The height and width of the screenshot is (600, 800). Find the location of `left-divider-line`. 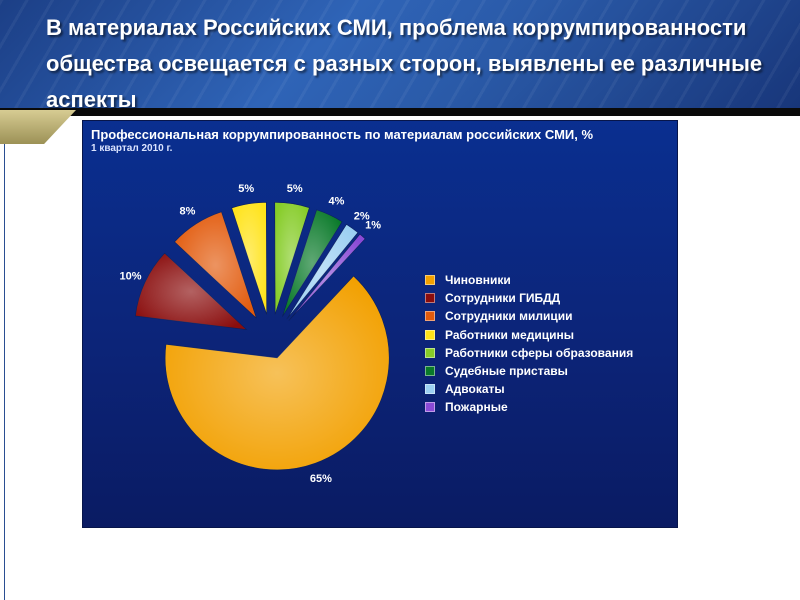

left-divider-line is located at coordinates (4, 372).